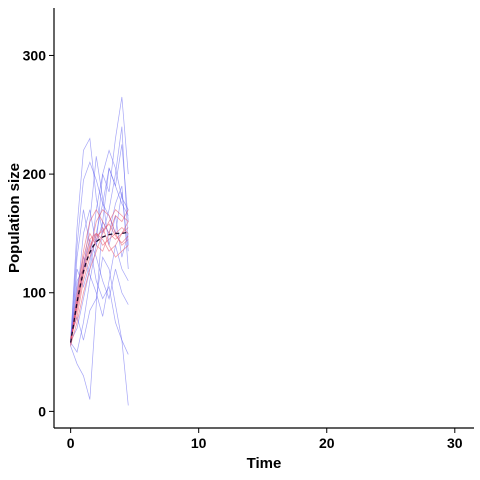 The width and height of the screenshot is (480, 480). I want to click on y-tick-label-300: 300, so click(35, 55).